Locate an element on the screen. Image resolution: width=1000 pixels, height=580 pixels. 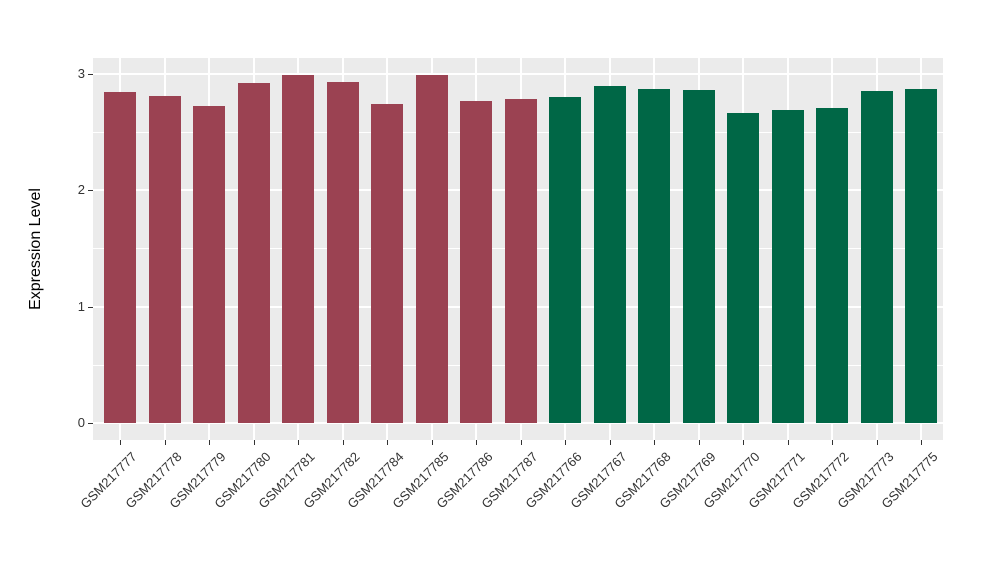
y-axis-title: Expression Level is located at coordinates (35, 249).